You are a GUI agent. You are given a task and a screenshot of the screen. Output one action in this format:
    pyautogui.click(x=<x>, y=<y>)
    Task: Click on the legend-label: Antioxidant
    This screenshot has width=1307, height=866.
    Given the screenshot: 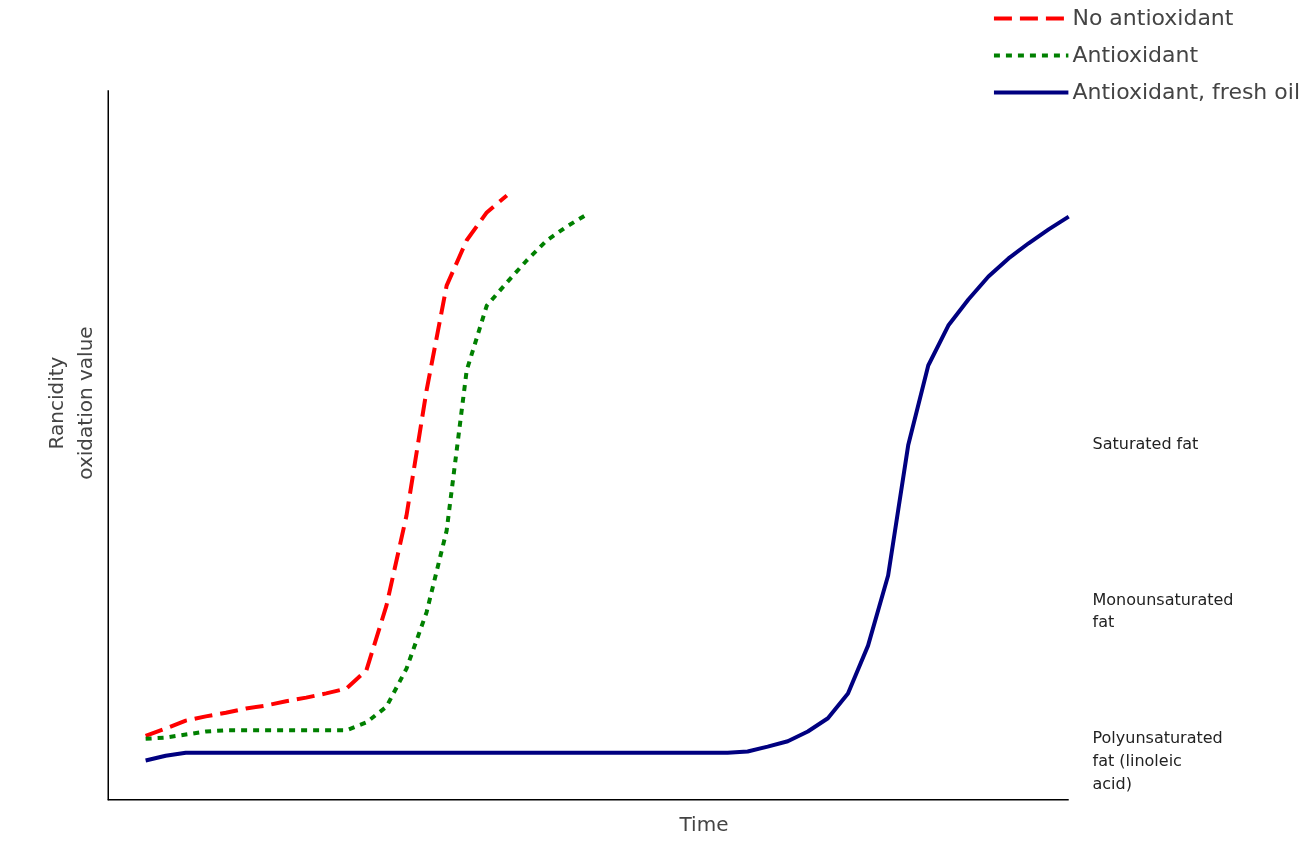 What is the action you would take?
    pyautogui.click(x=1135, y=54)
    